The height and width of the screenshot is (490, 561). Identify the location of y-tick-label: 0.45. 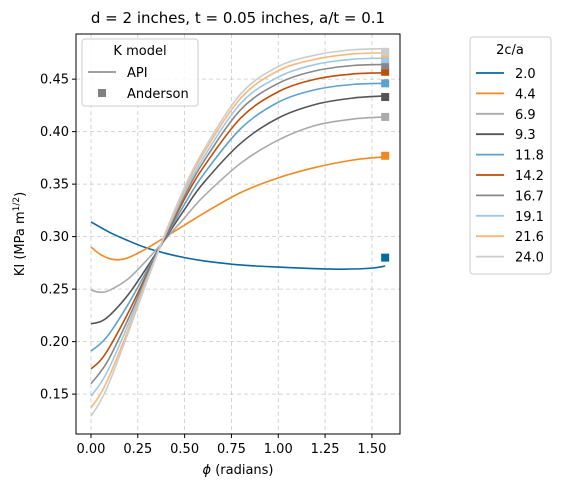
(54, 80).